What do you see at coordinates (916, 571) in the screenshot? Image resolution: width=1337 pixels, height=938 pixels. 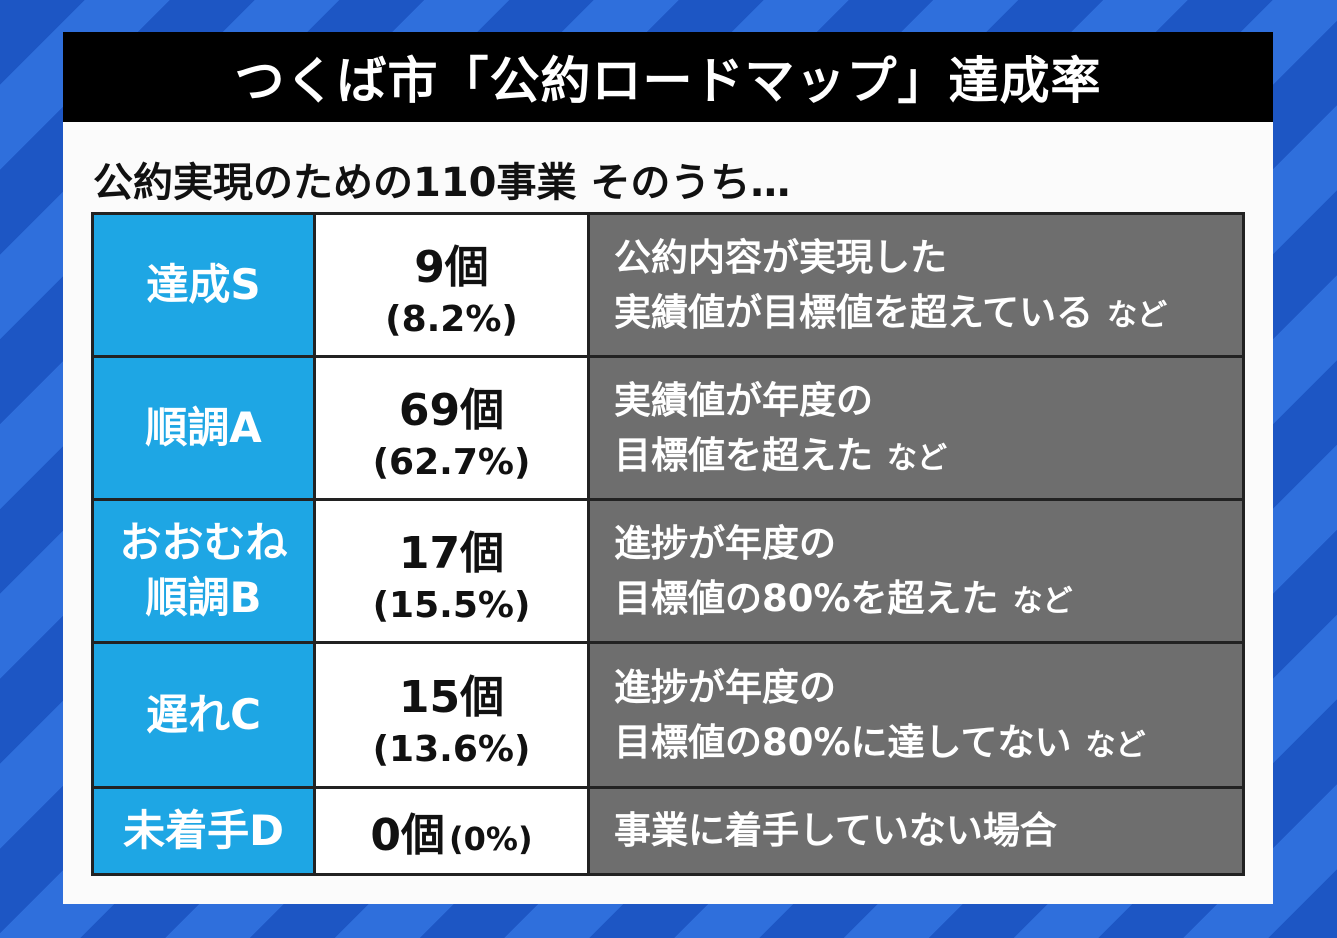 I see `description-cell: 進捗が年度の 目標値の80%を超えた など` at bounding box center [916, 571].